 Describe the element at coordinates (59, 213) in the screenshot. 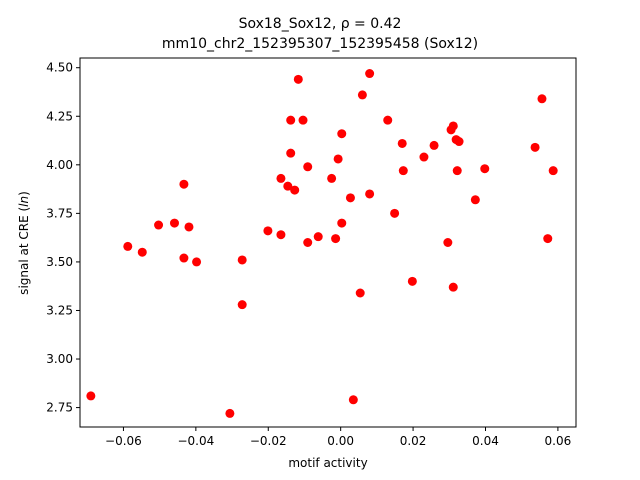

I see `y-tick-label: 3.75` at that location.